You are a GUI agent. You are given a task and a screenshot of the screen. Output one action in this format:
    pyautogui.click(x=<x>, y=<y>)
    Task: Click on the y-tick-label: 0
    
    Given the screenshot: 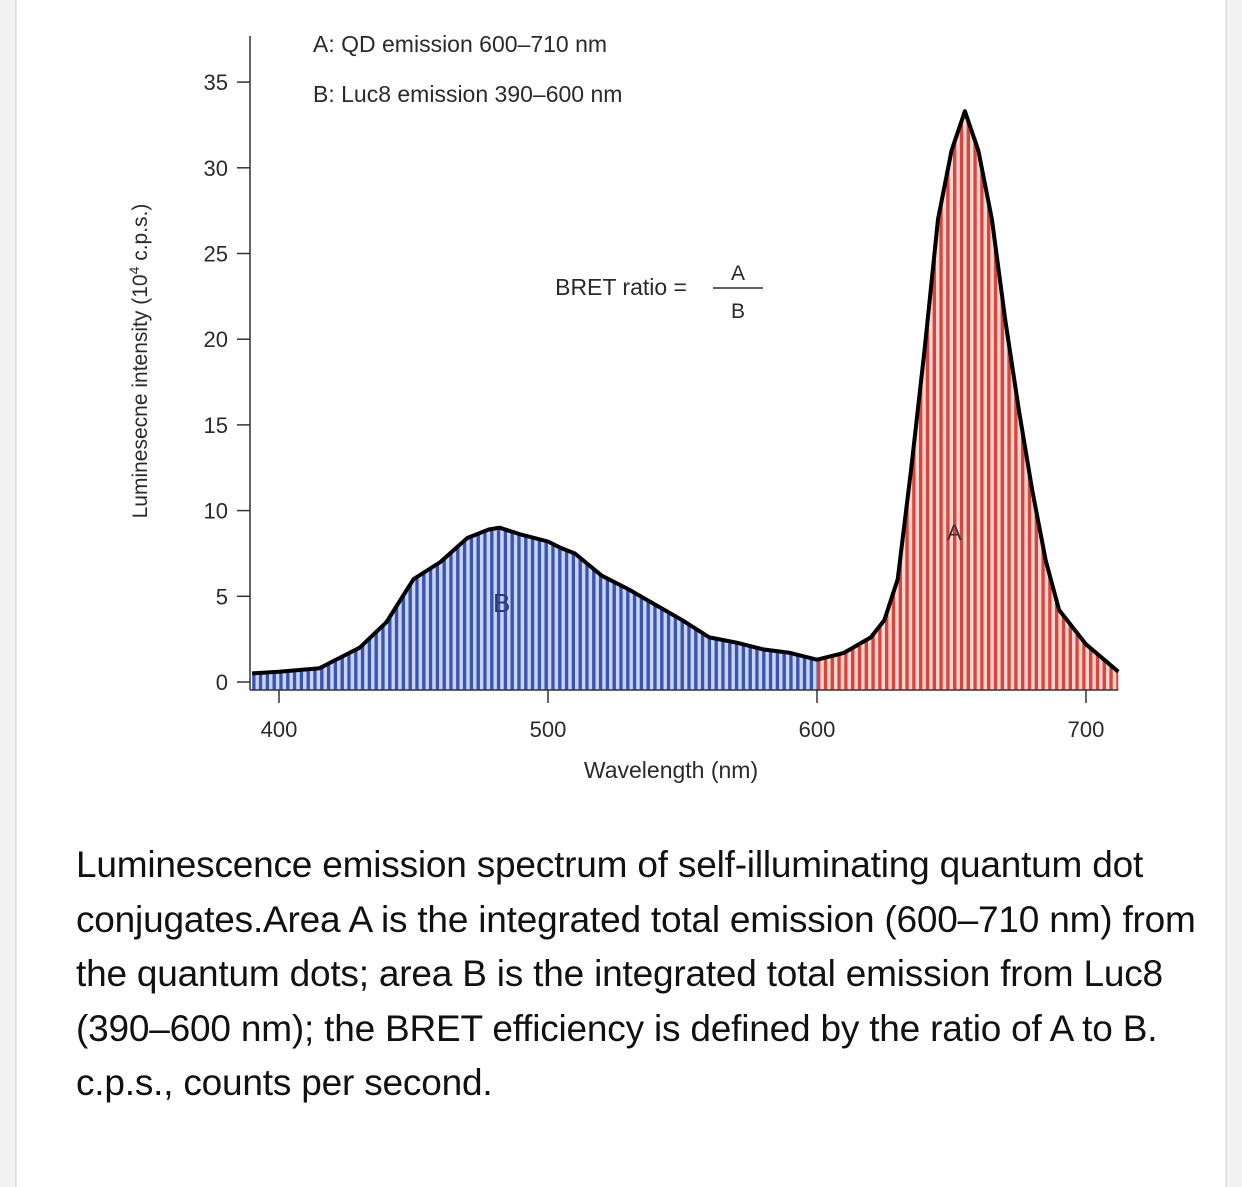 What is the action you would take?
    pyautogui.click(x=222, y=682)
    